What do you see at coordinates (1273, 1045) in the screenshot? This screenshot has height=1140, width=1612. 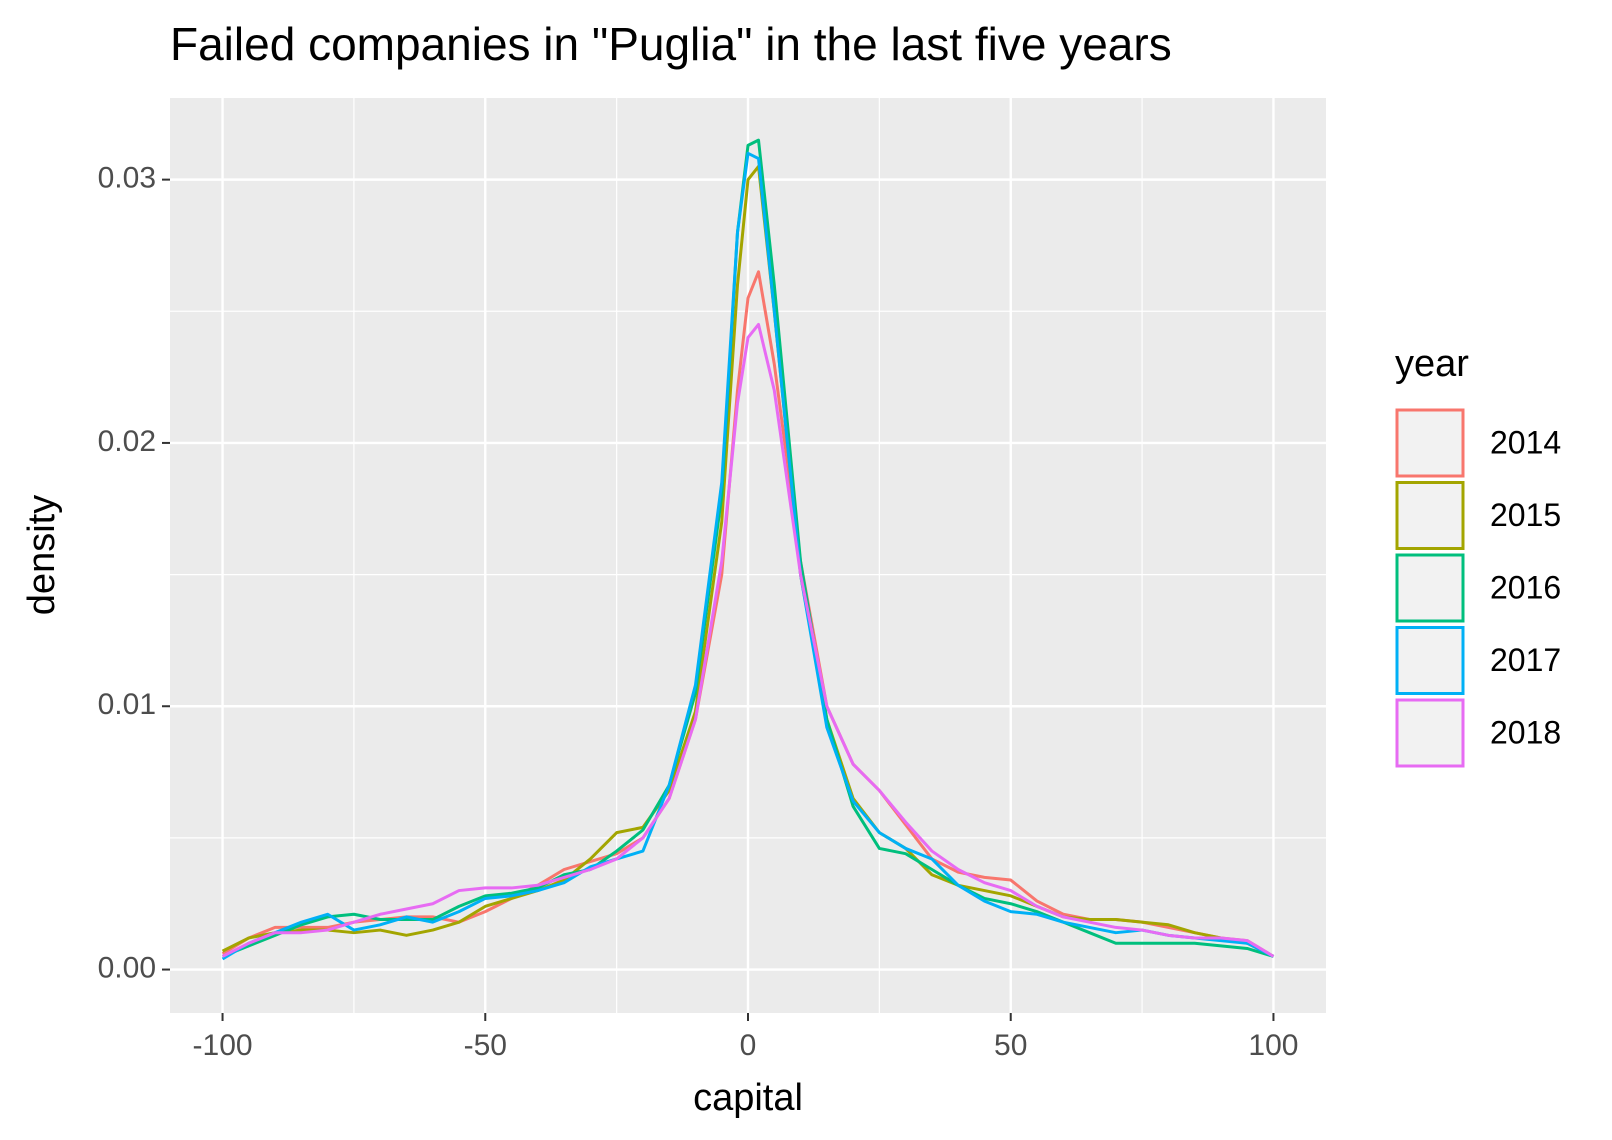 I see `x-tick-label: 100` at bounding box center [1273, 1045].